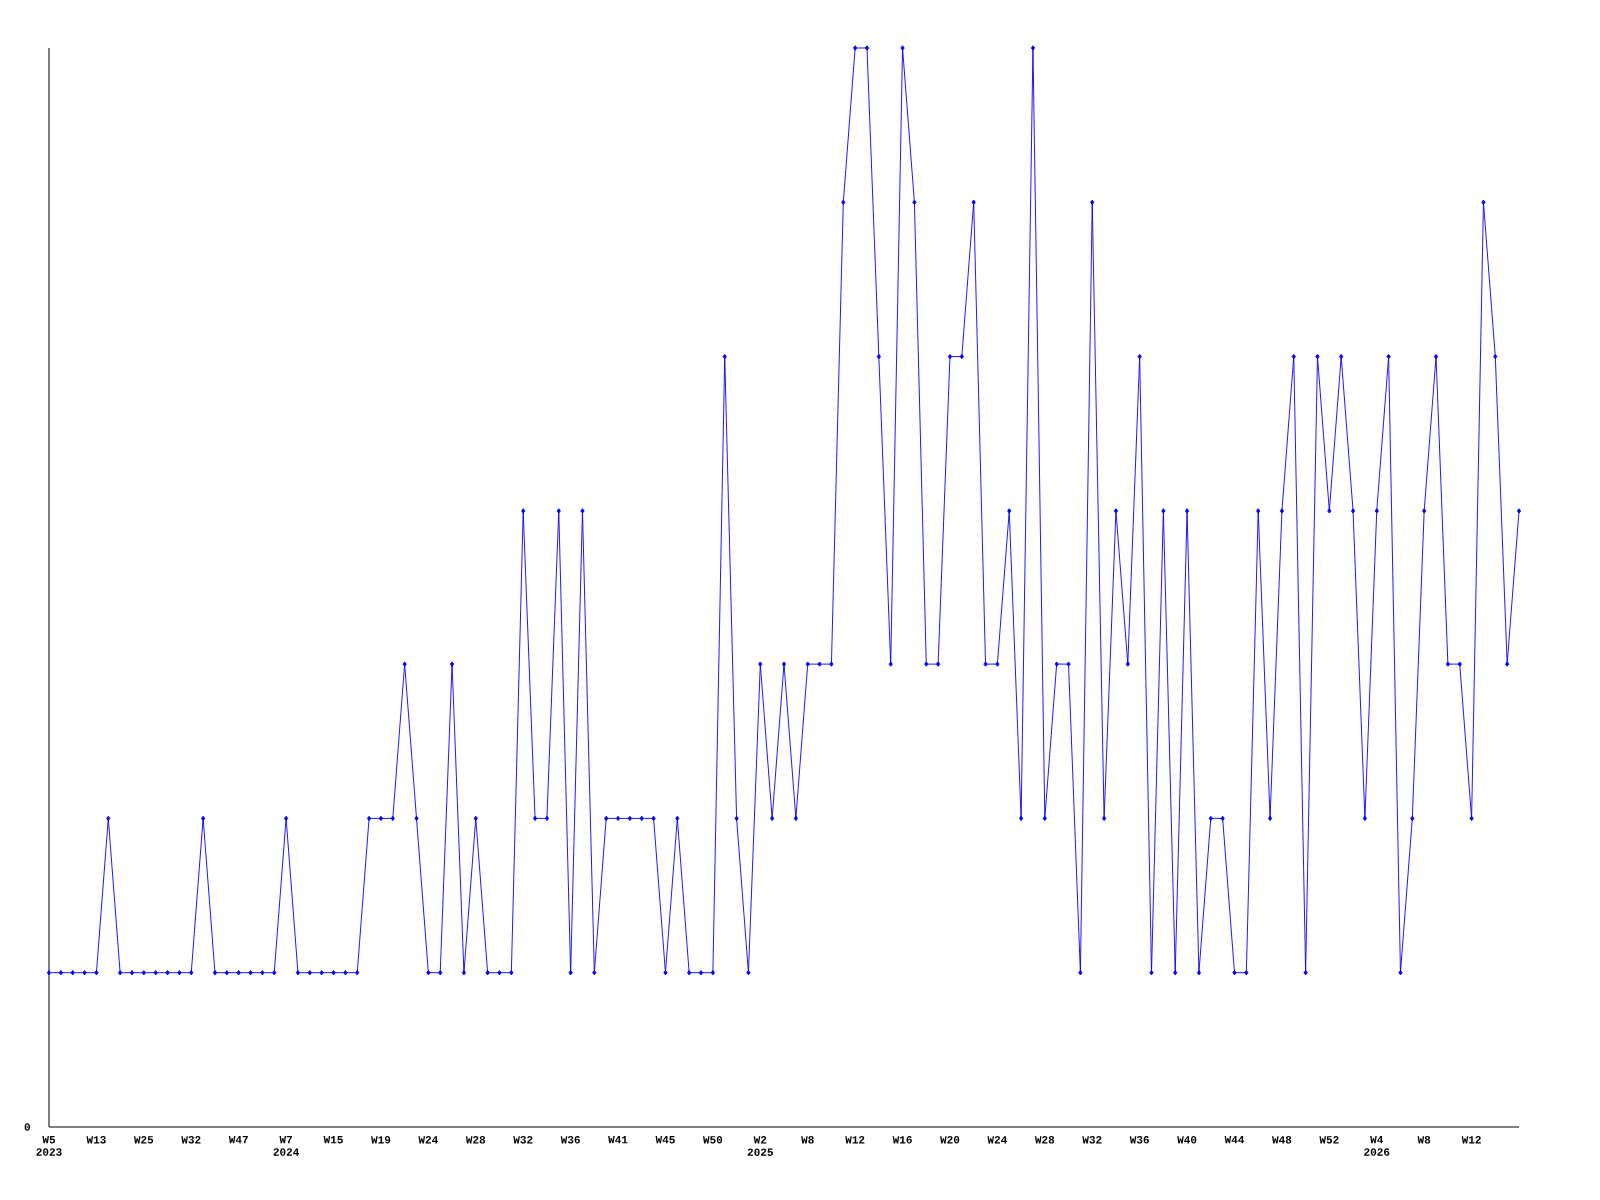  What do you see at coordinates (49, 1146) in the screenshot?
I see `x-tick-label: W5 2023` at bounding box center [49, 1146].